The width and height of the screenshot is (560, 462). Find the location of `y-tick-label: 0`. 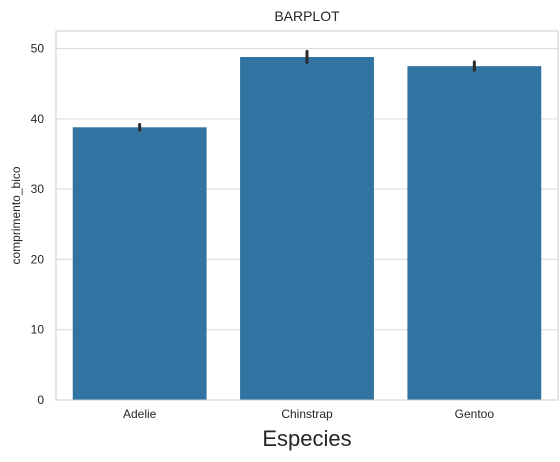

y-tick-label: 0 is located at coordinates (40, 400).